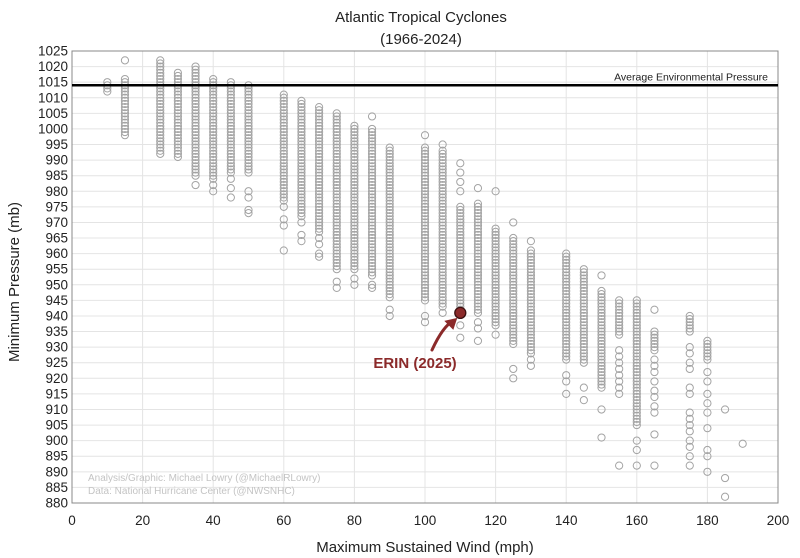  Describe the element at coordinates (53, 97) in the screenshot. I see `y-tick-label: 1010` at that location.